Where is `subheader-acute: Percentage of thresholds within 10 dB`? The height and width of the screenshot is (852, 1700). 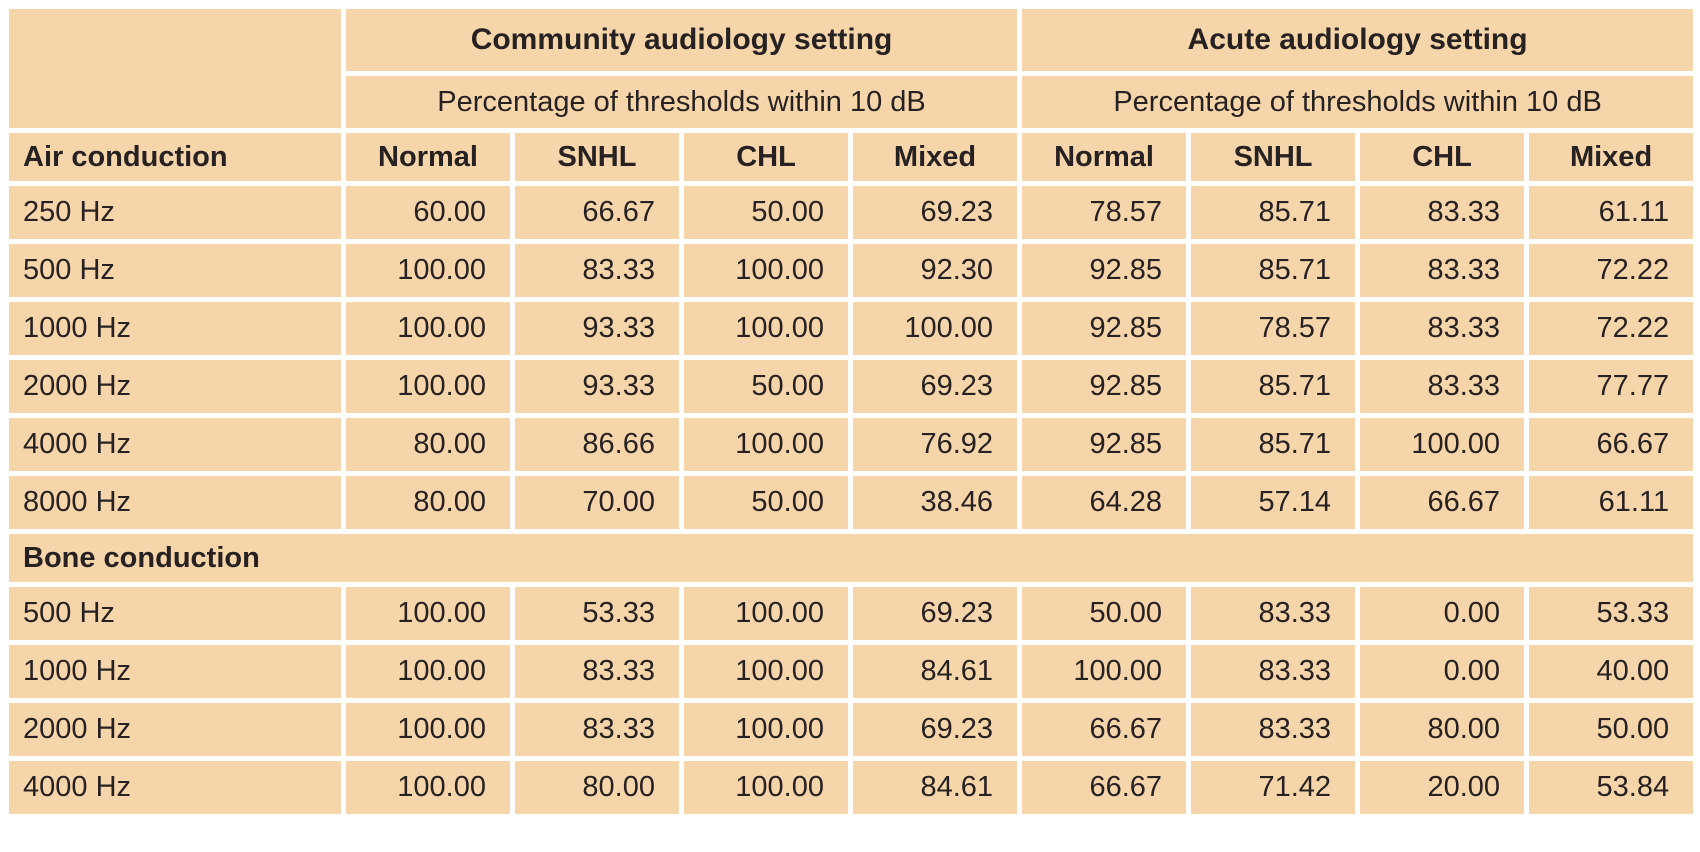 subheader-acute: Percentage of thresholds within 10 dB is located at coordinates (1358, 102).